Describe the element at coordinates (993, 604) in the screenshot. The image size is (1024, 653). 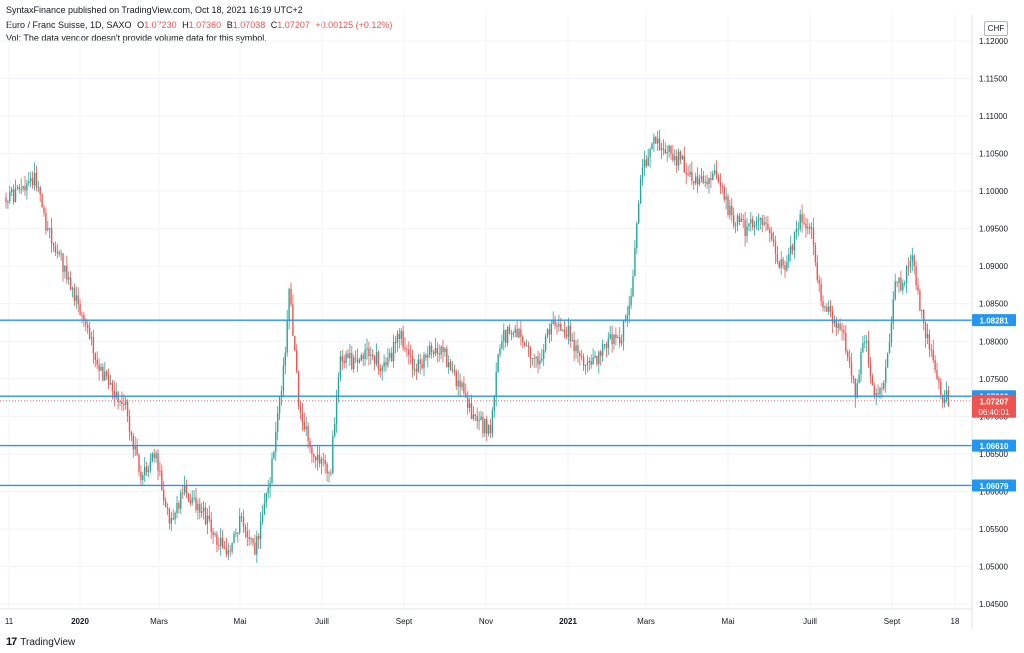
I see `y-tick-label: 1.04500` at that location.